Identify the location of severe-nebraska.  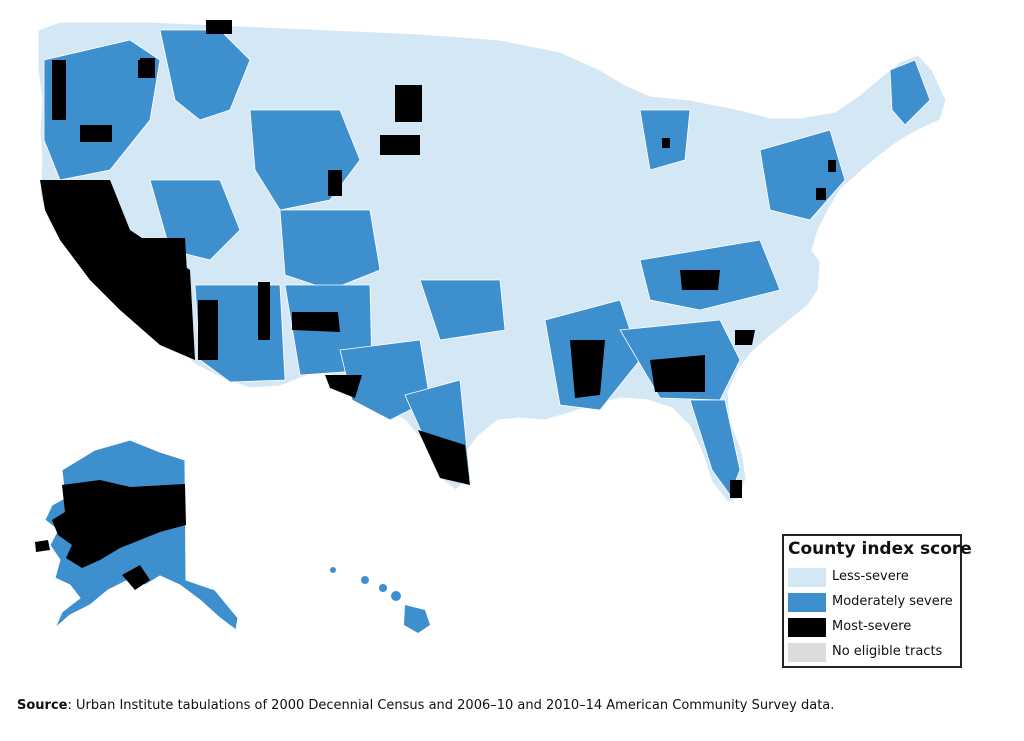
(400, 145).